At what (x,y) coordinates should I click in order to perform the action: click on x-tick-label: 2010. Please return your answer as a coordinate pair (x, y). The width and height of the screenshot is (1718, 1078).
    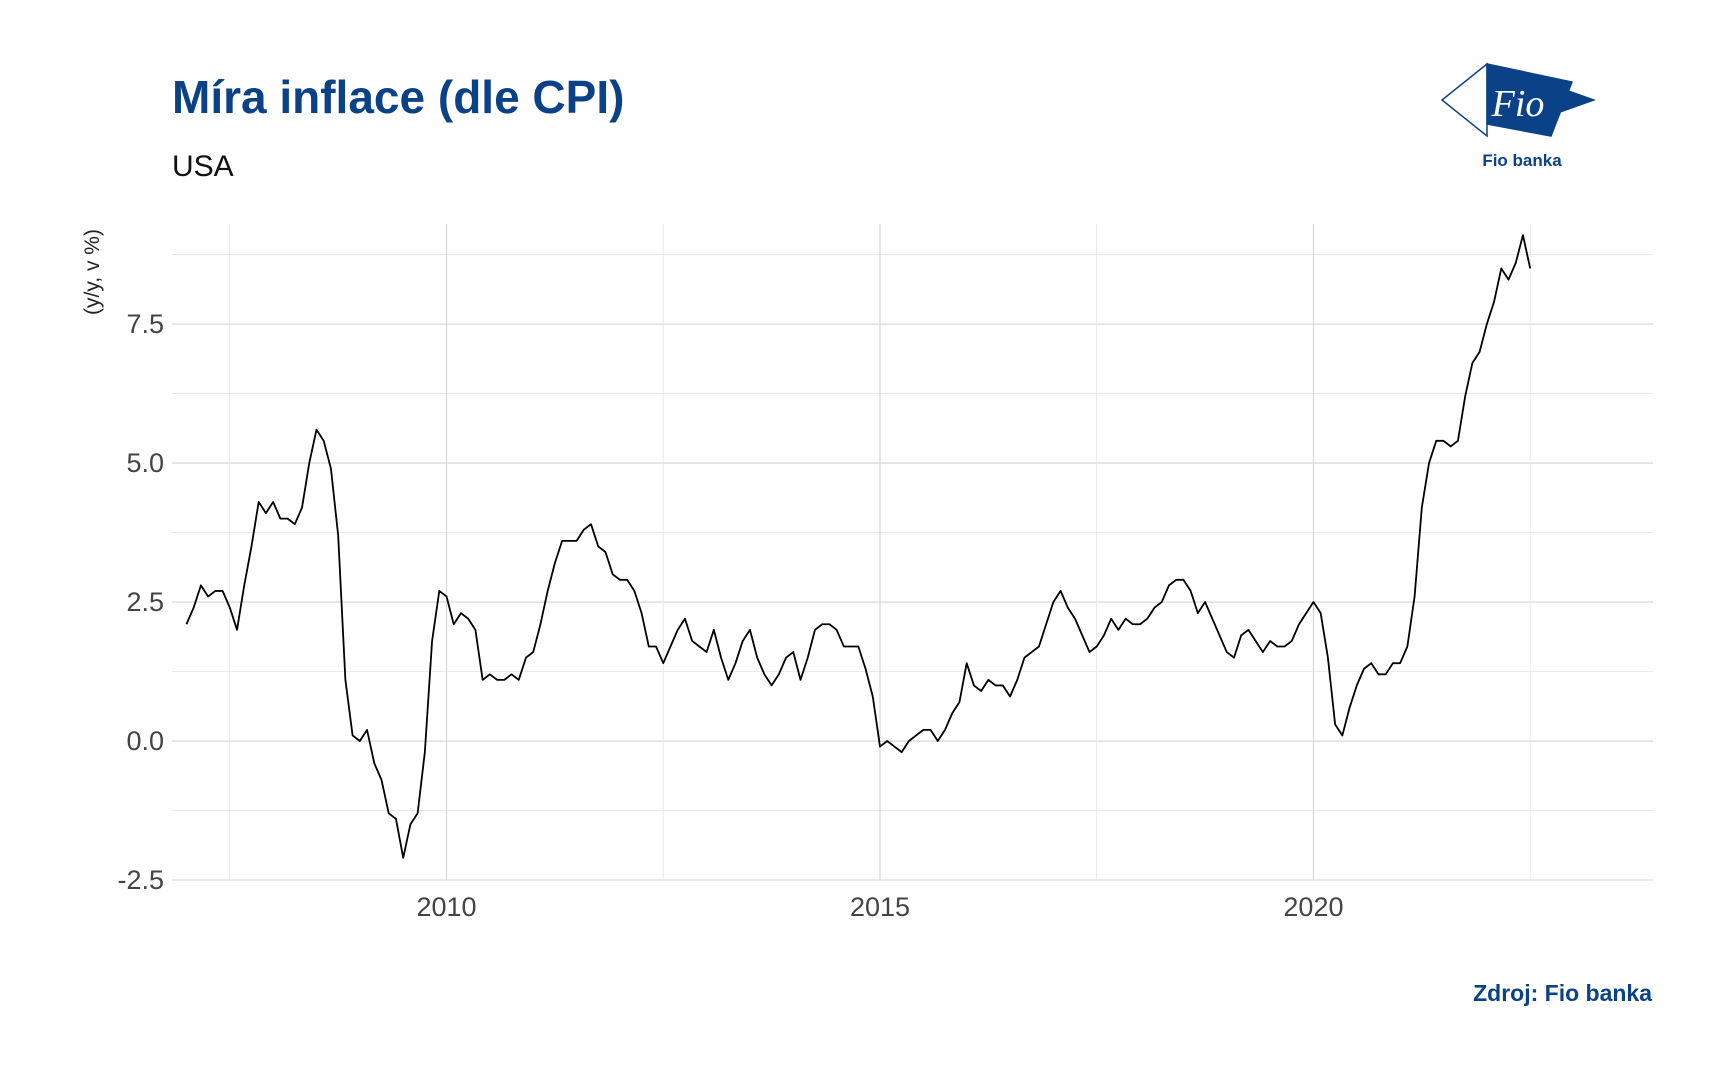
    Looking at the image, I should click on (446, 907).